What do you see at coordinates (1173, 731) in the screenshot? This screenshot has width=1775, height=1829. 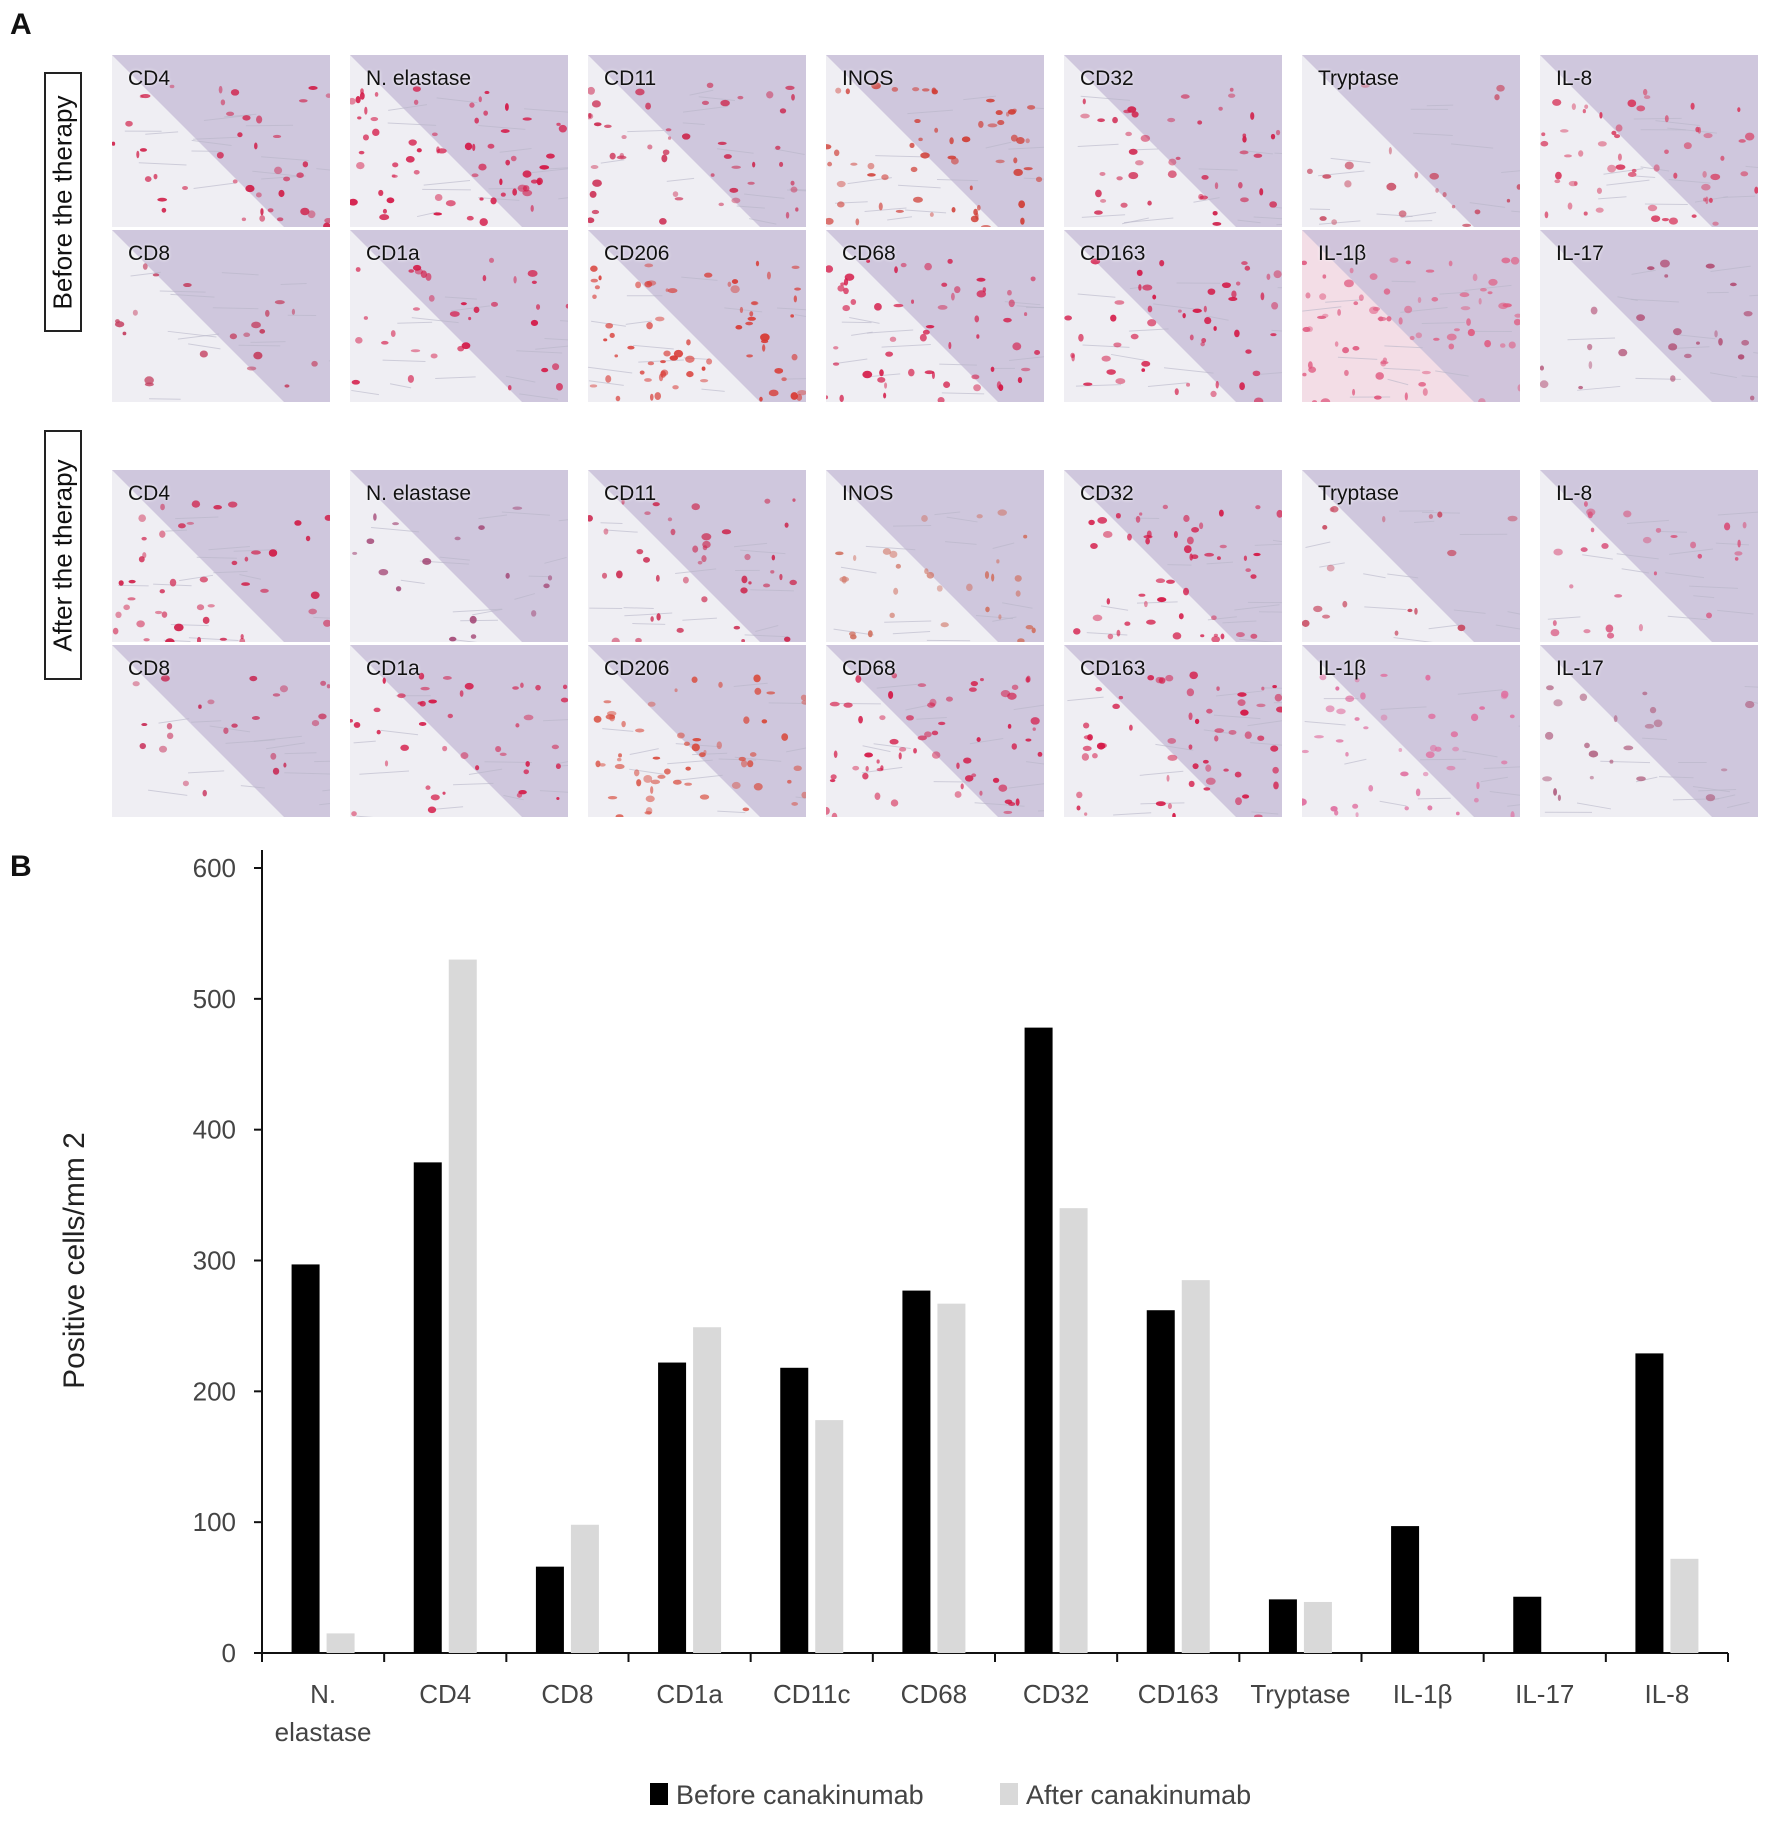 I see `micrograph-tile: CD163` at bounding box center [1173, 731].